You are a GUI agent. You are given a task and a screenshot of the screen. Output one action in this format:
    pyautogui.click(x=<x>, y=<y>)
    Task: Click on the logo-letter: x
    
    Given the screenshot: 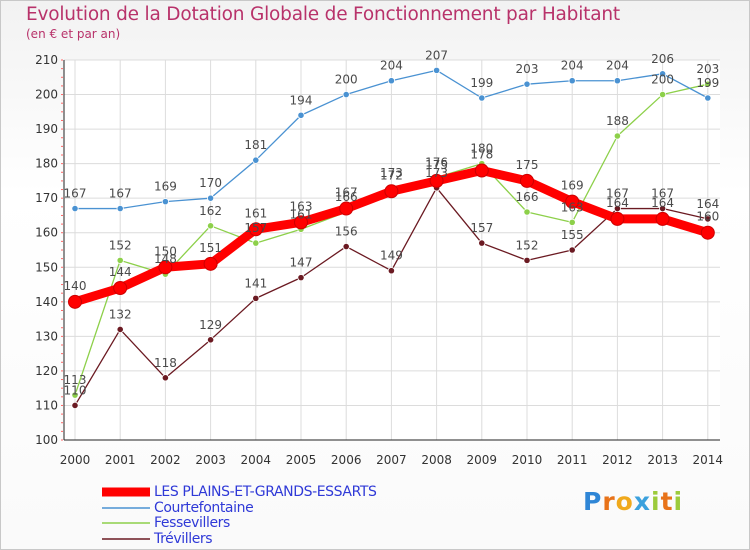 What is the action you would take?
    pyautogui.click(x=642, y=501)
    